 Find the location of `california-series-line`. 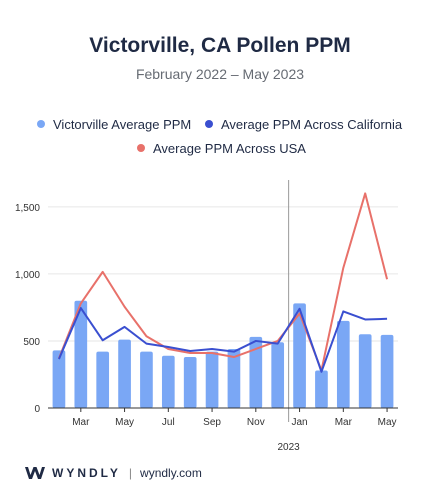

california-series-line is located at coordinates (223, 340).